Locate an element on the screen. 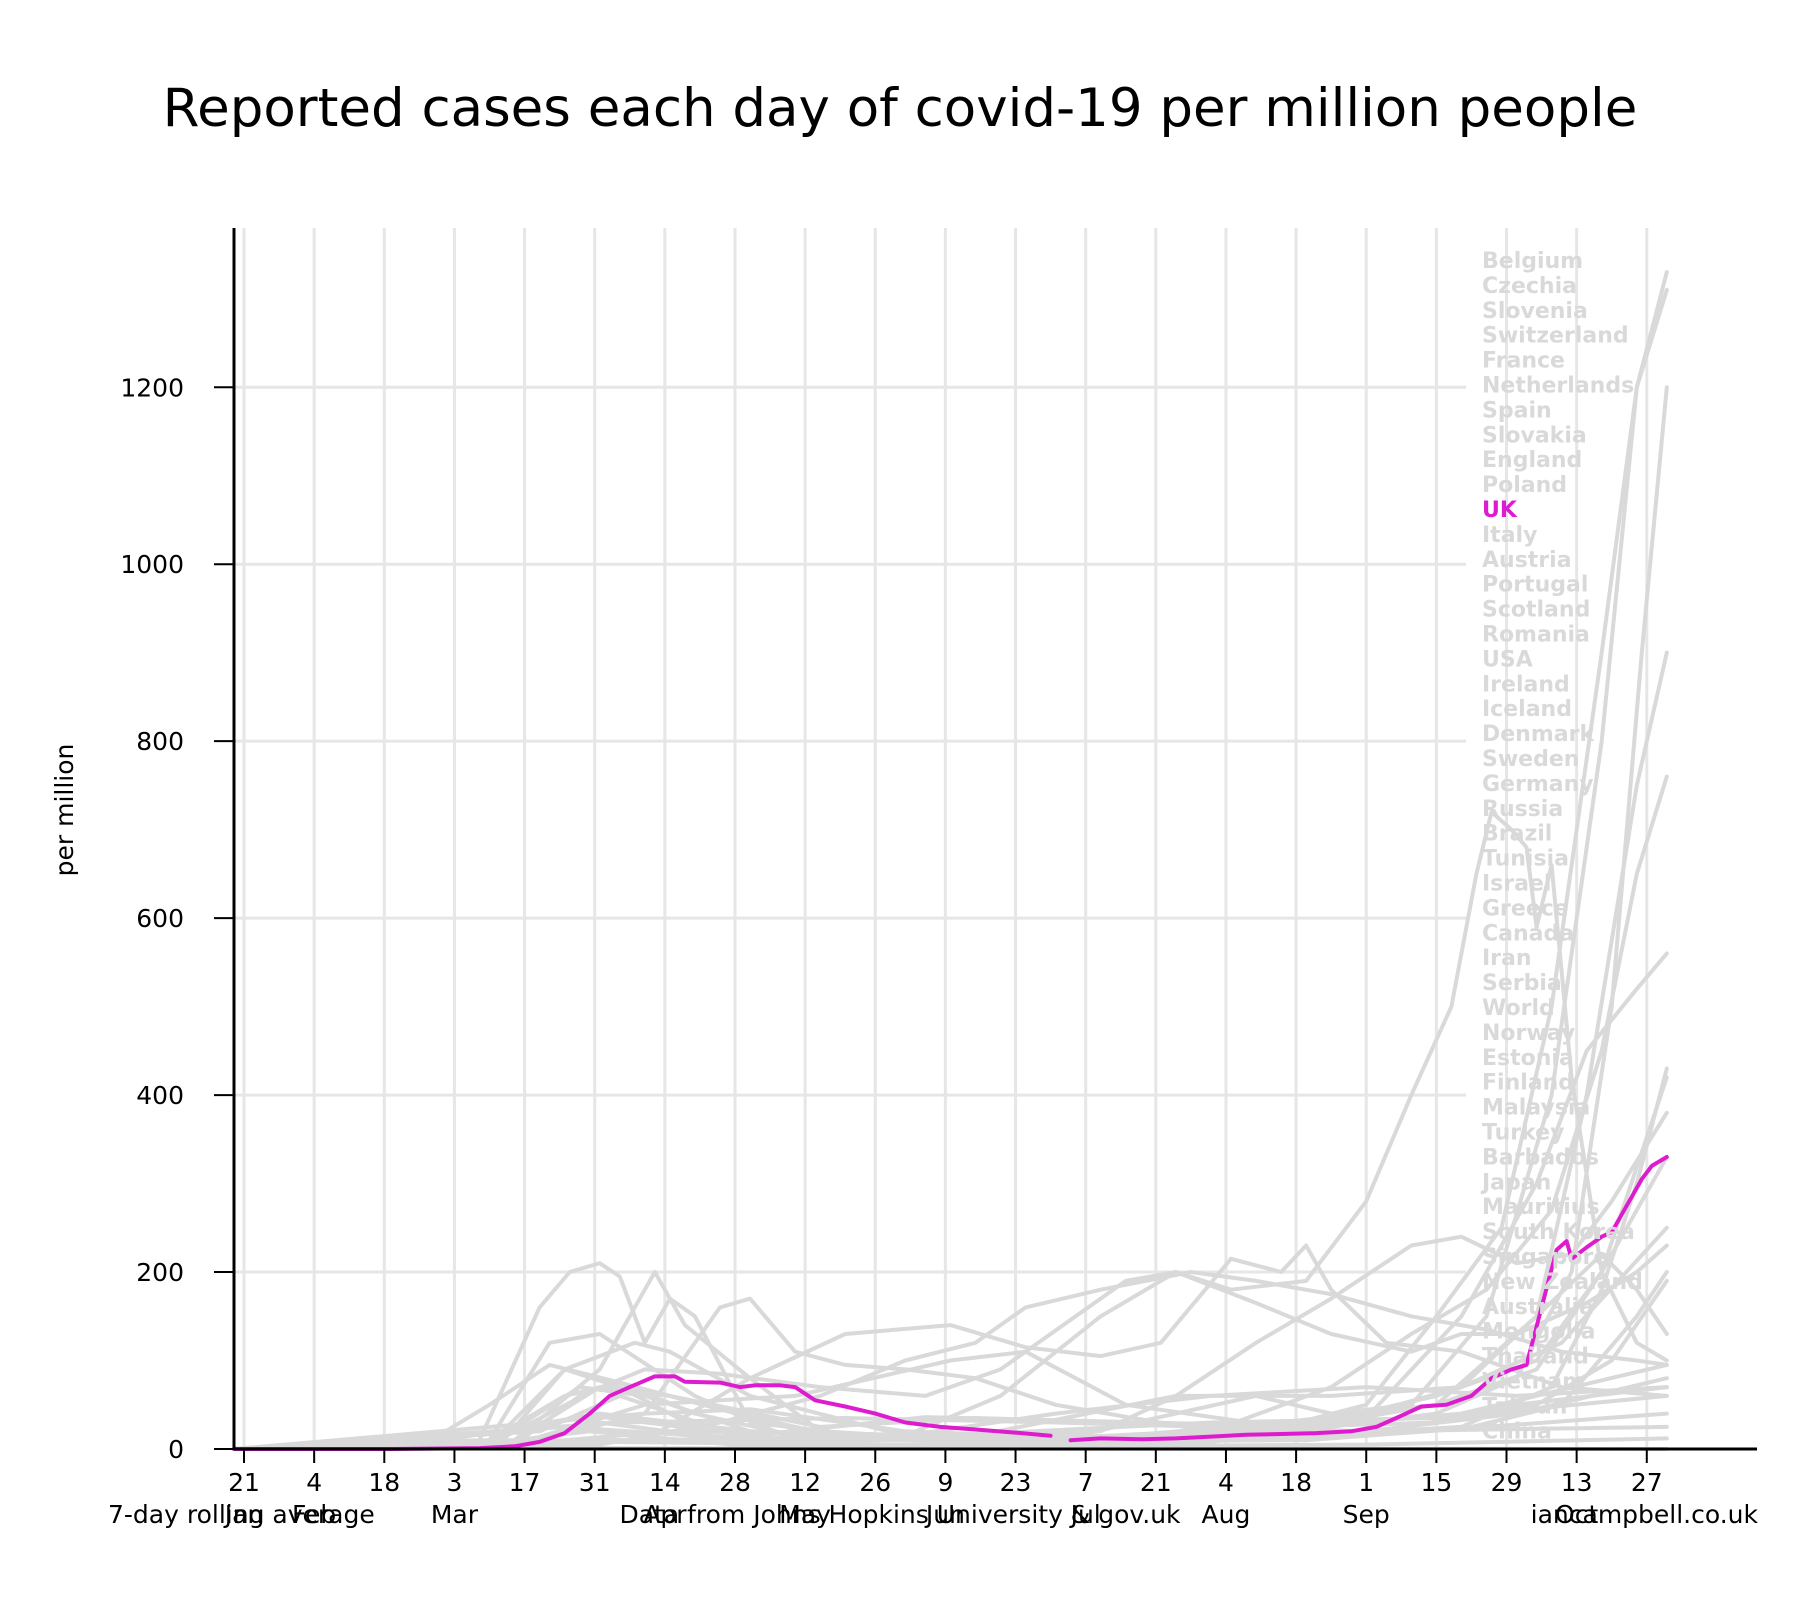 Image resolution: width=1800 pixels, height=1620 pixels. y-tick-label: 400 is located at coordinates (160, 1095).